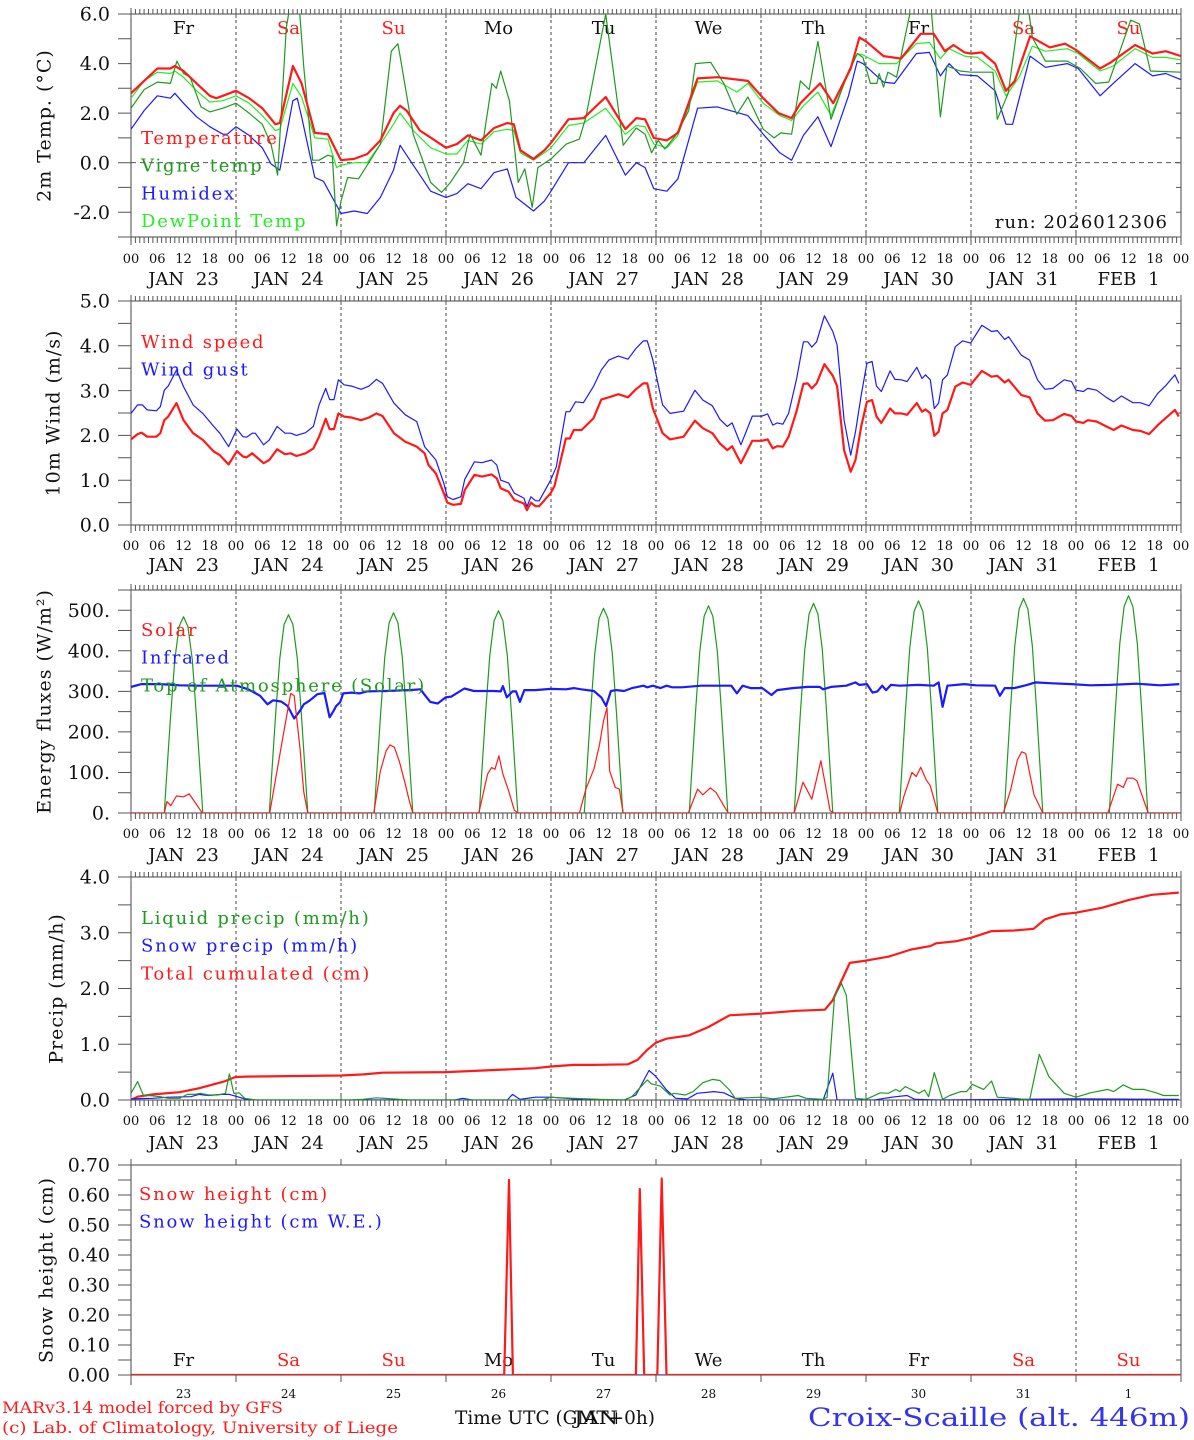 Image resolution: width=1194 pixels, height=1440 pixels. Describe the element at coordinates (182, 565) in the screenshot. I see `date-label: JAN 23` at that location.